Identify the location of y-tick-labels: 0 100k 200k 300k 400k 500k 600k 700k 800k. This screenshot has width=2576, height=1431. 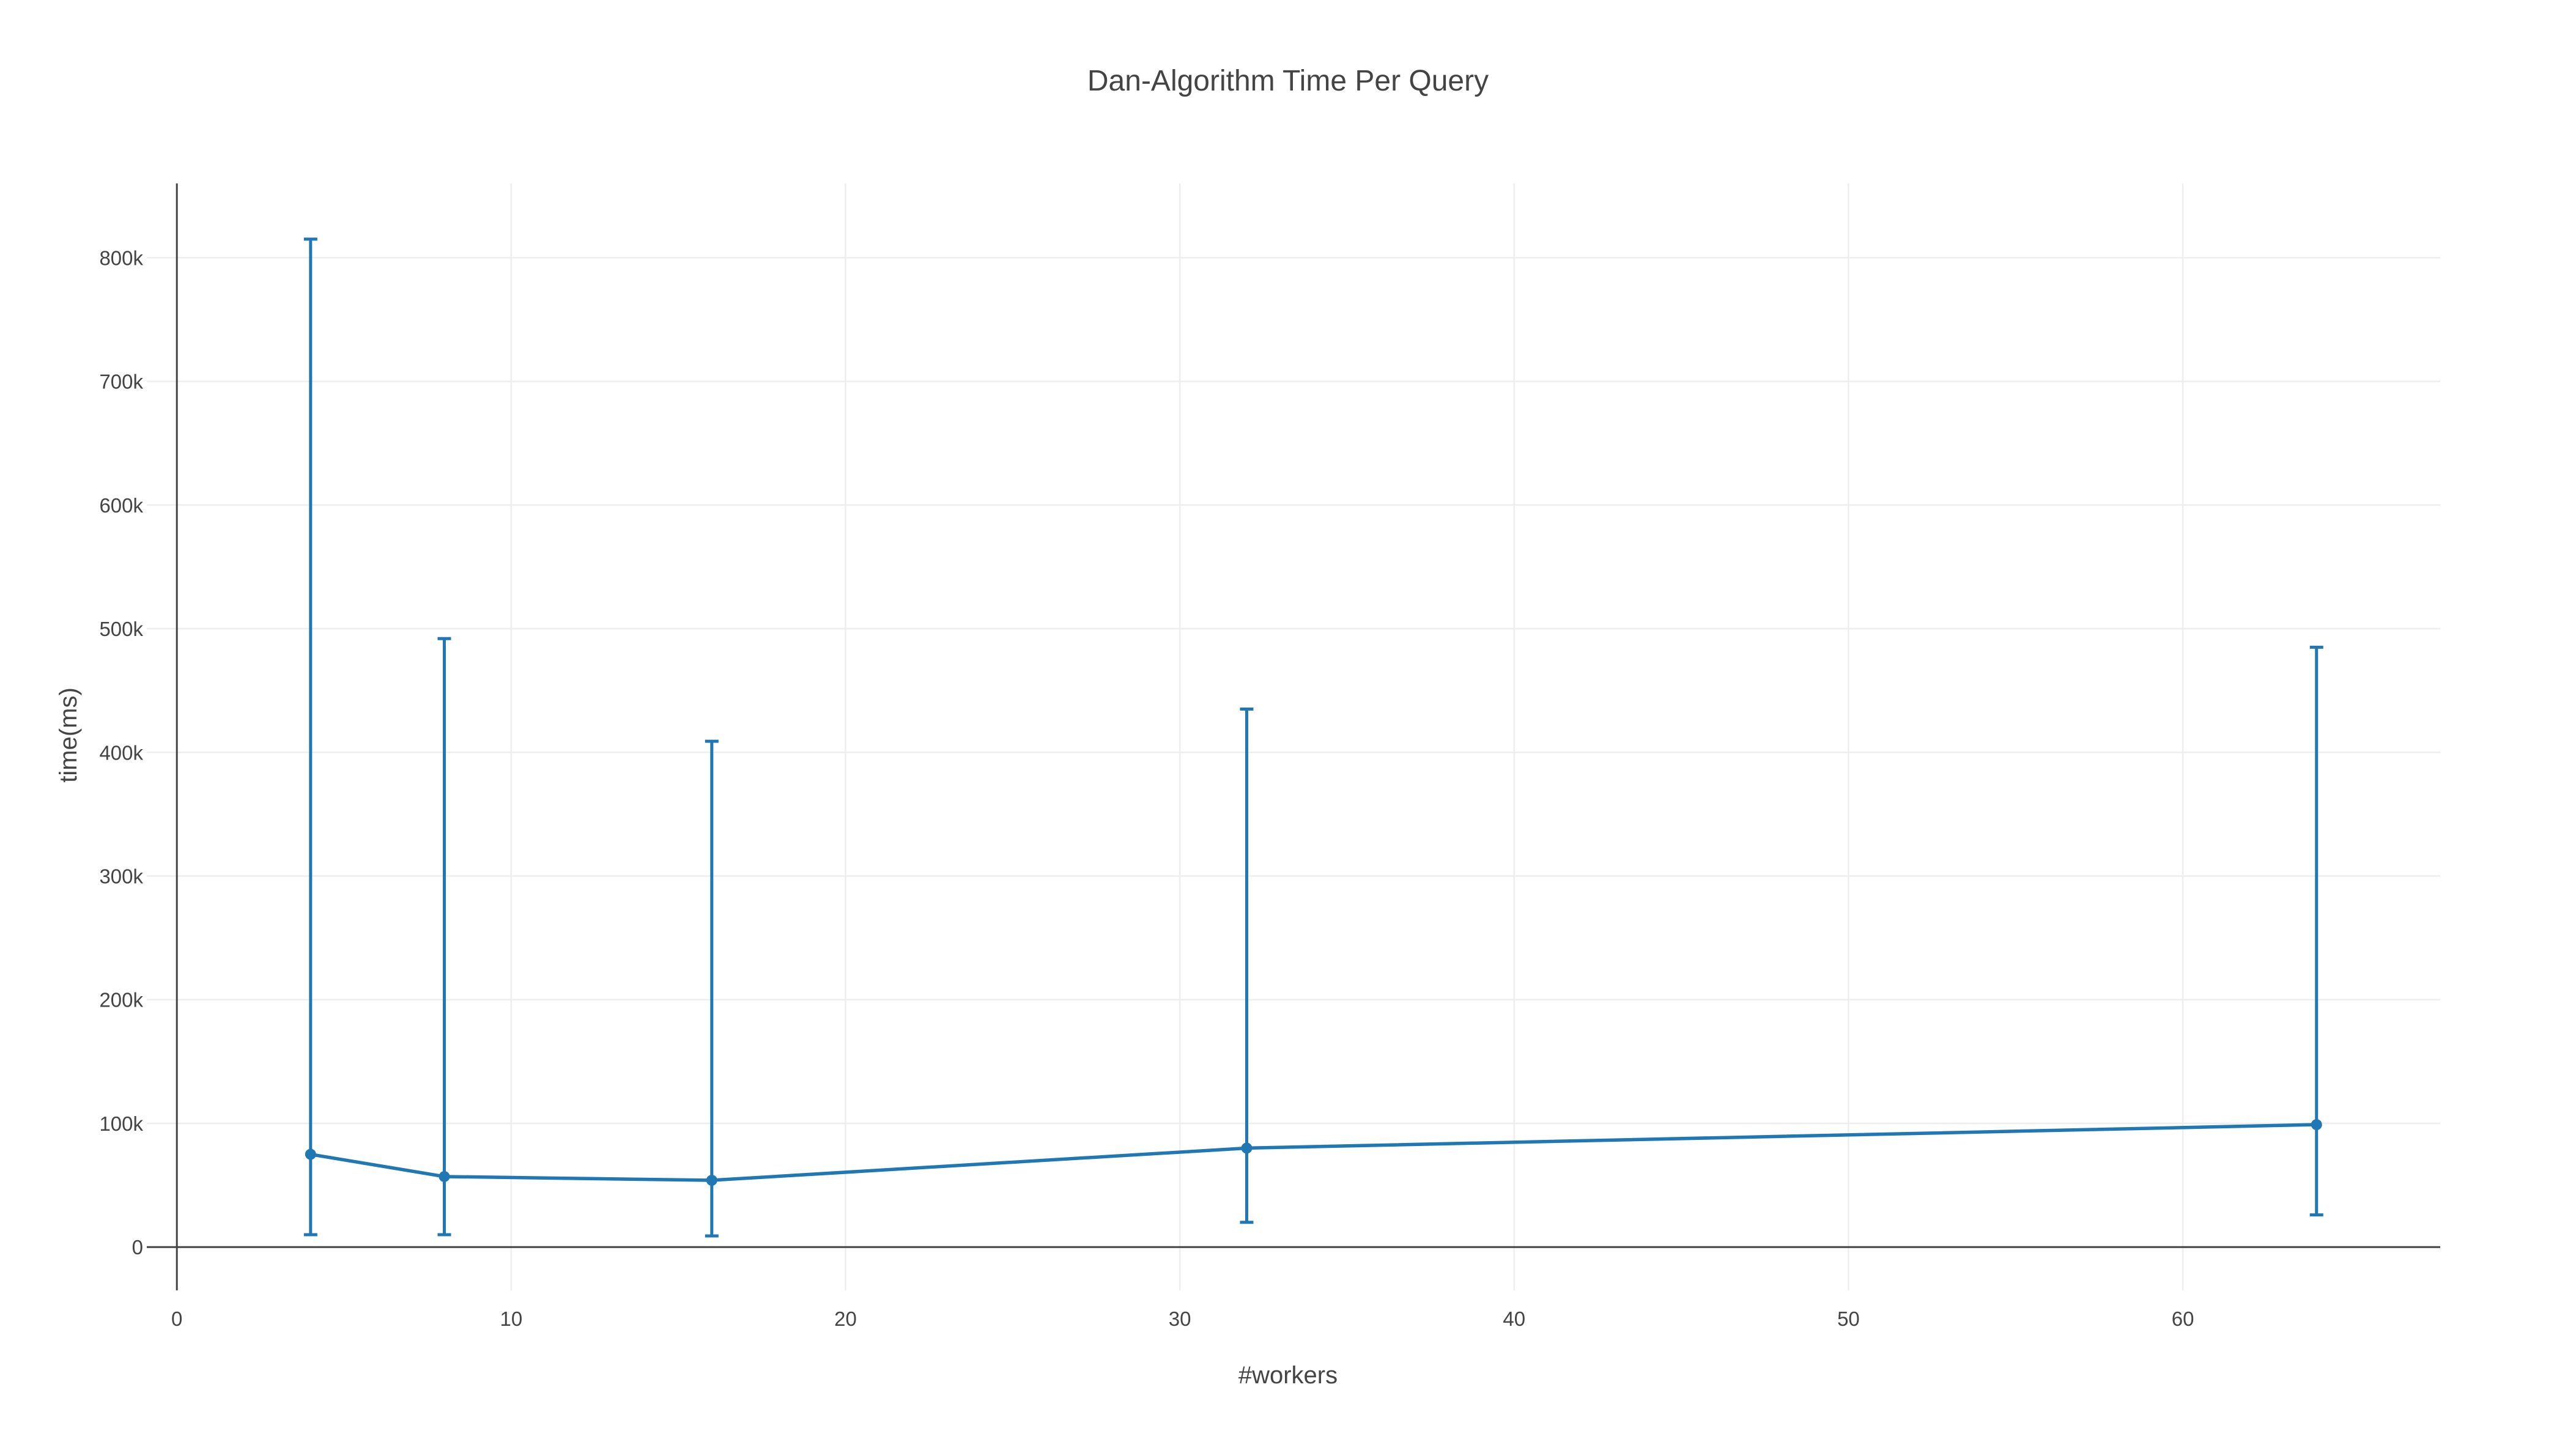
(121, 753).